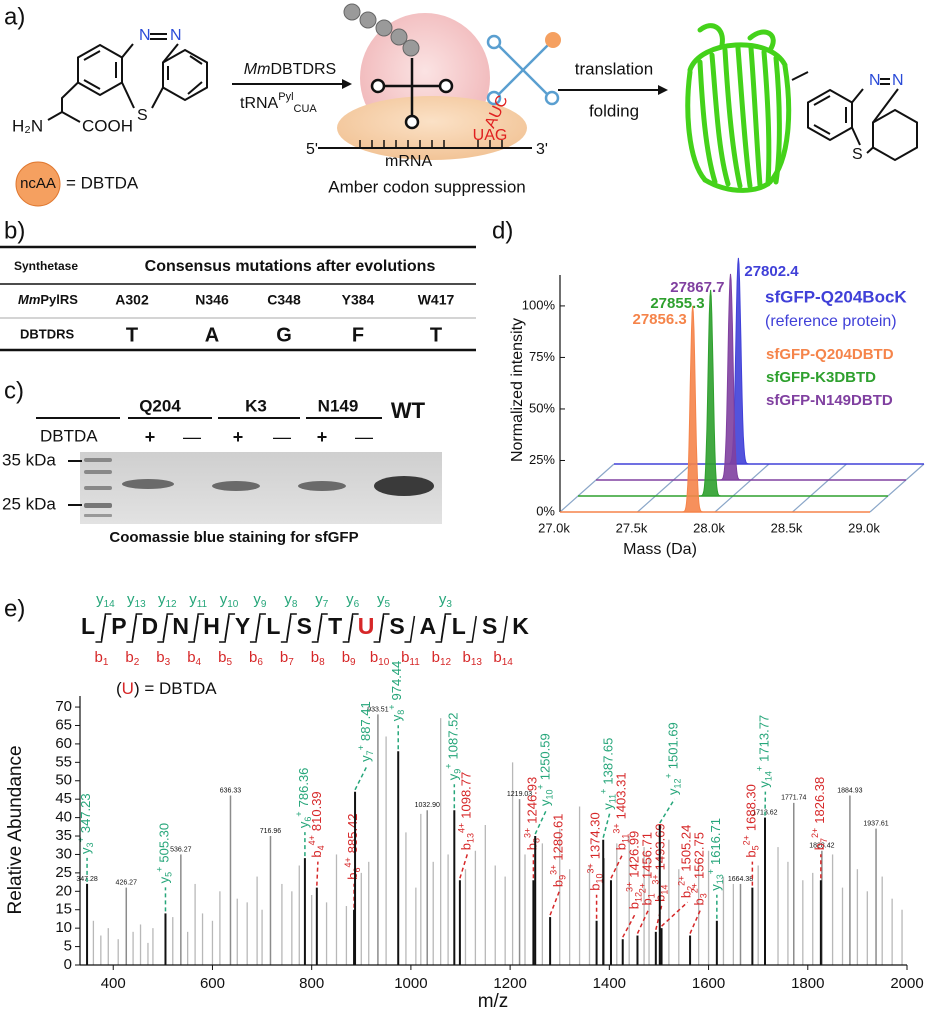 The width and height of the screenshot is (928, 1013). Describe the element at coordinates (764, 738) in the screenshot. I see `ion-mz: 1713.77` at that location.